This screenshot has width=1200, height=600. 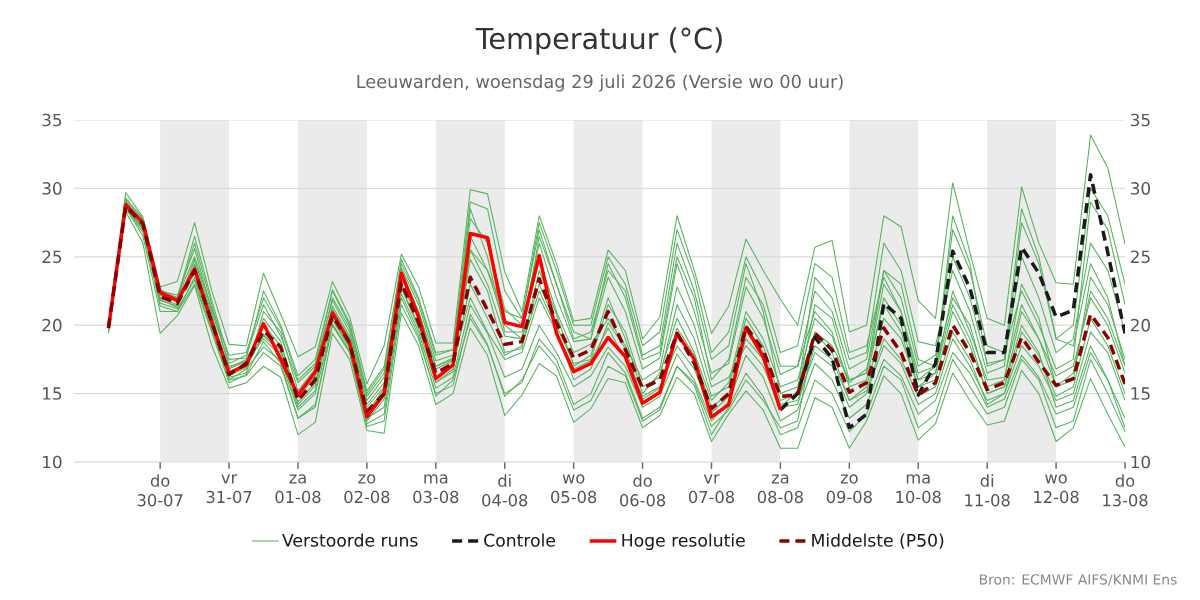 What do you see at coordinates (918, 489) in the screenshot?
I see `x-tick-label: ma 10-08` at bounding box center [918, 489].